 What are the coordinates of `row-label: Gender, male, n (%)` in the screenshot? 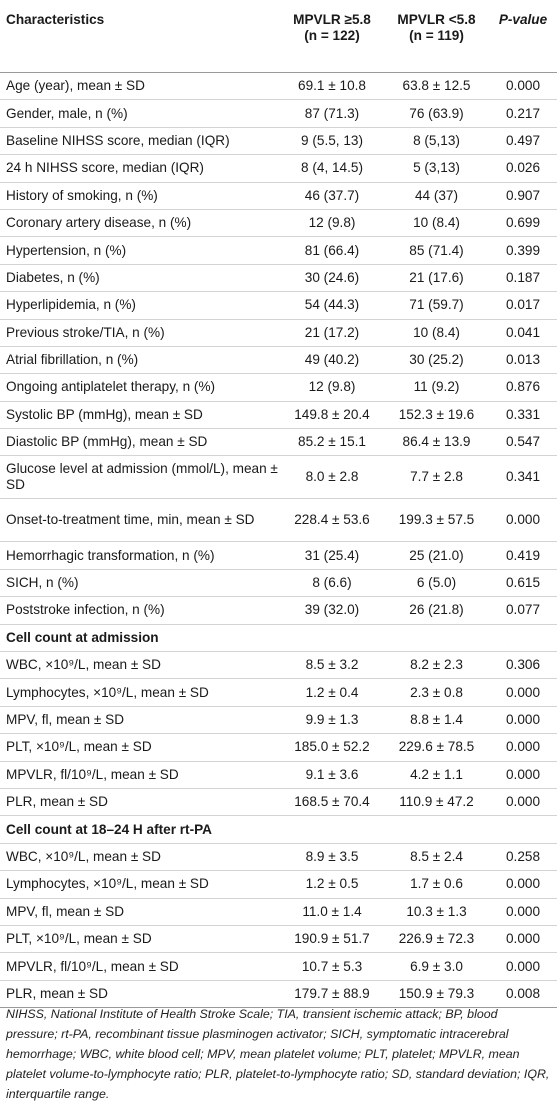 It's located at (67, 113).